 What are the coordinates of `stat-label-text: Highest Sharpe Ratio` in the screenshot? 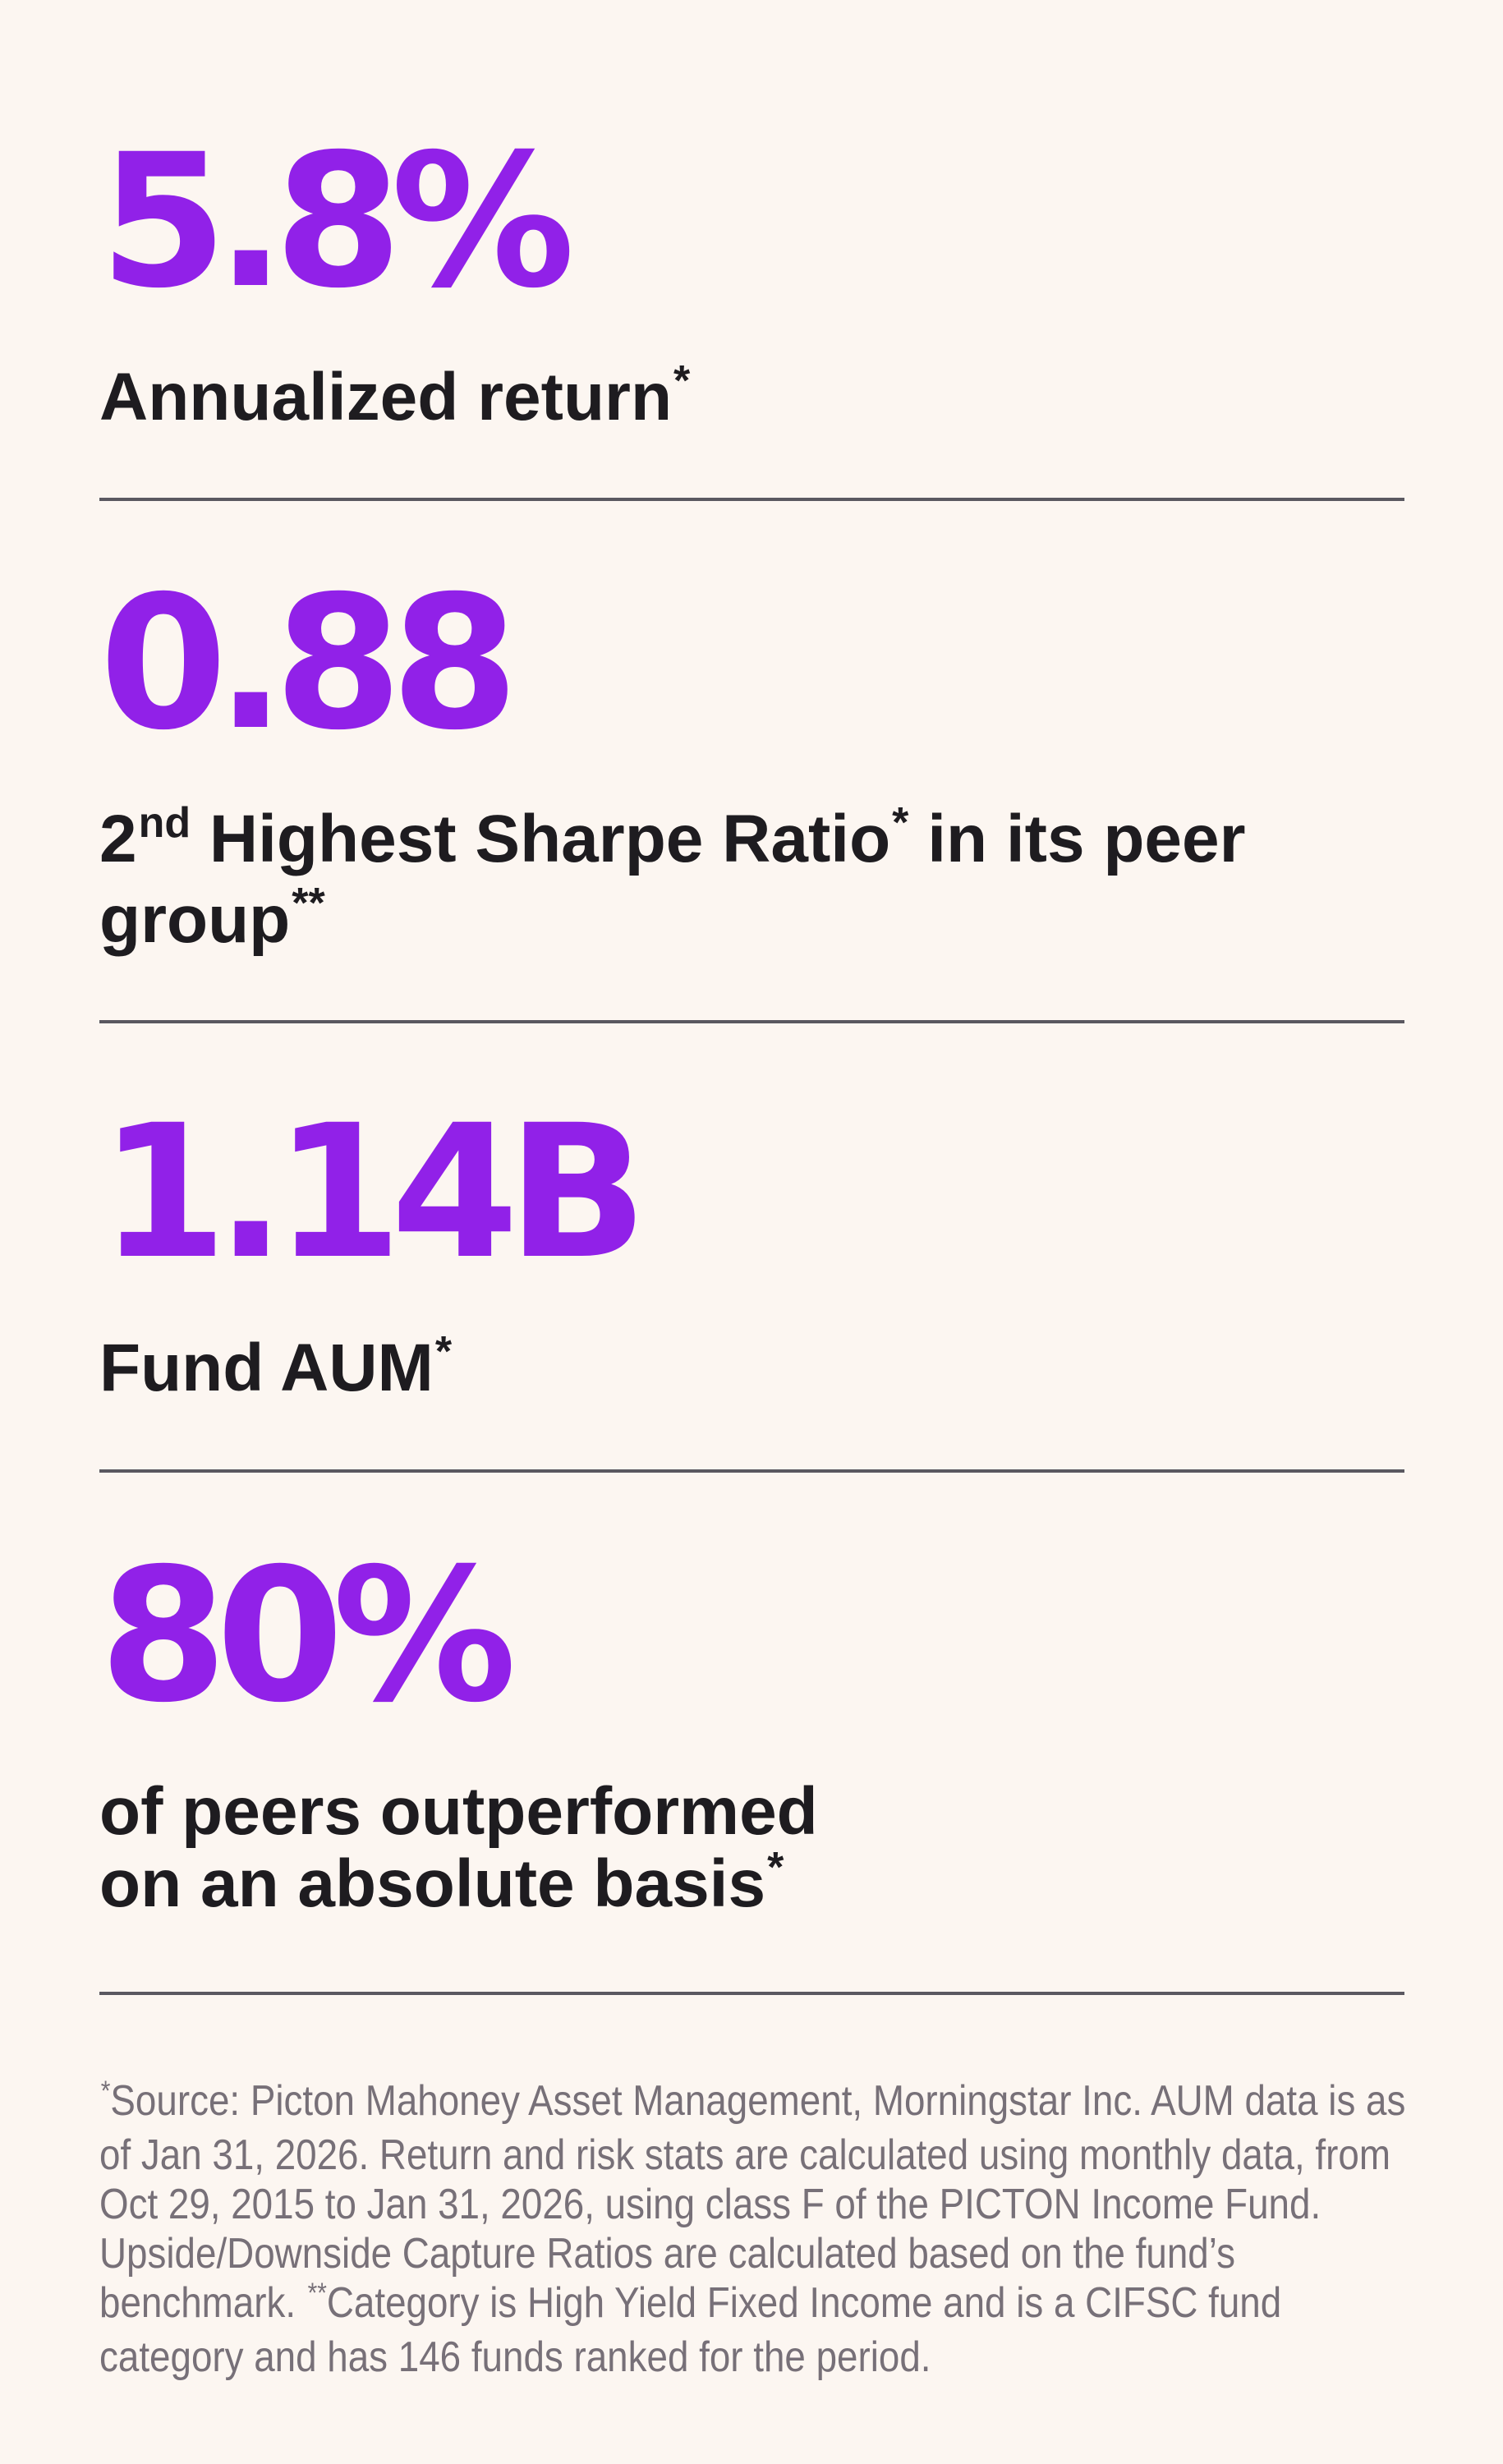 It's located at (541, 839).